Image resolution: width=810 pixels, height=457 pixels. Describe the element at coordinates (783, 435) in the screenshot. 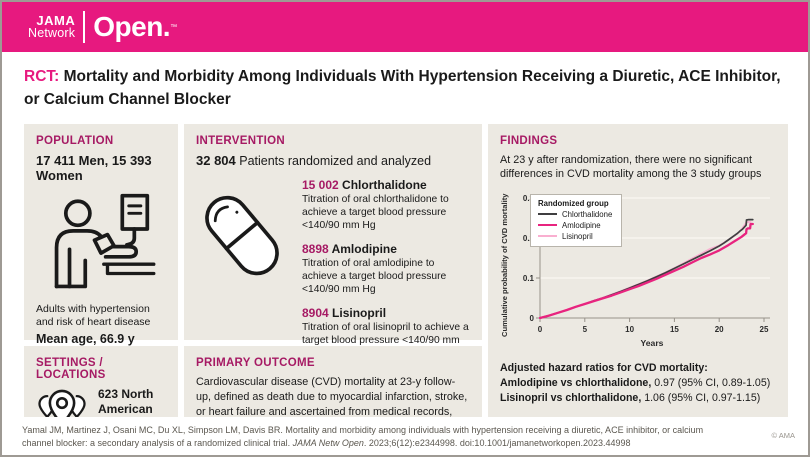

I see `copyright-label: © AMA` at that location.